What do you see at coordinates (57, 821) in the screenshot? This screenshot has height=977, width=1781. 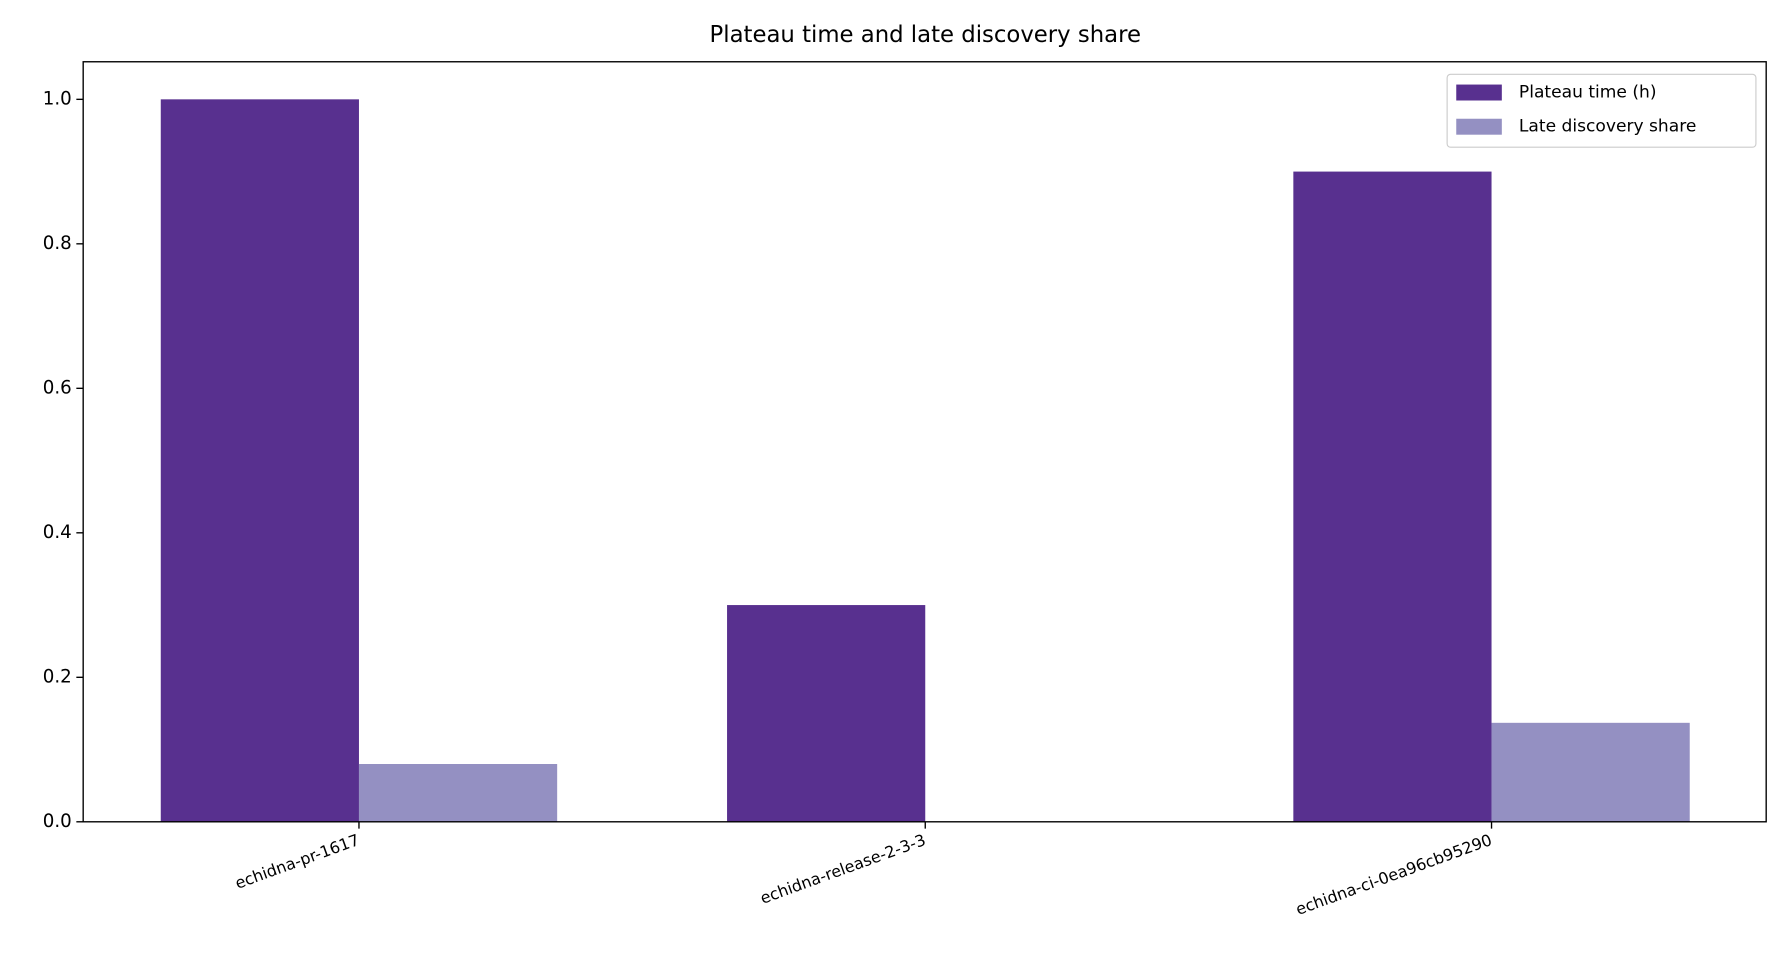 I see `y-tick-label: 0.0` at bounding box center [57, 821].